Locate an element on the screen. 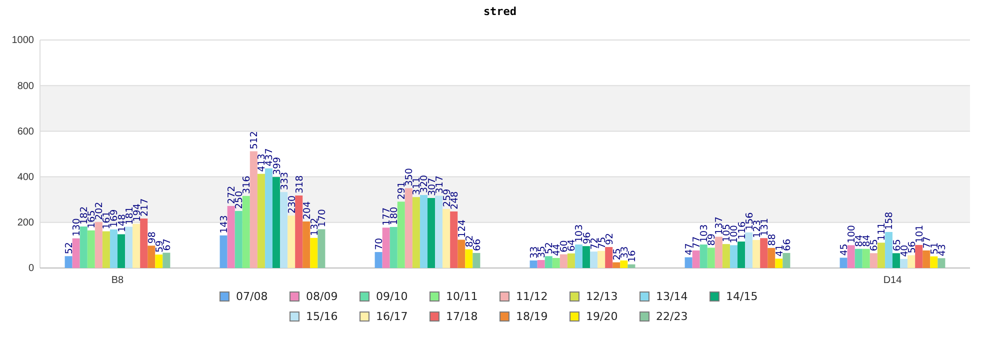 The image size is (1000, 350). legend-label: 17/18 is located at coordinates (462, 316).